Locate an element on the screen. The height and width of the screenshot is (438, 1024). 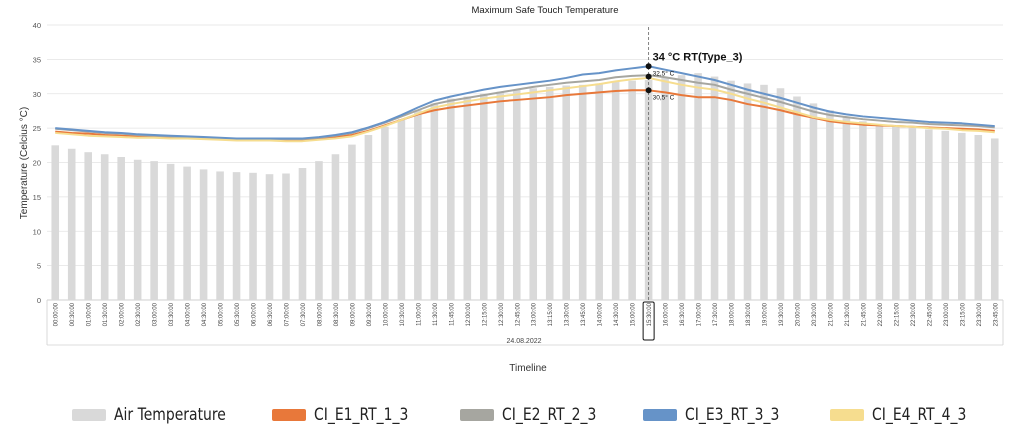
x-tick-label: 15:30:00 is located at coordinates (650, 314).